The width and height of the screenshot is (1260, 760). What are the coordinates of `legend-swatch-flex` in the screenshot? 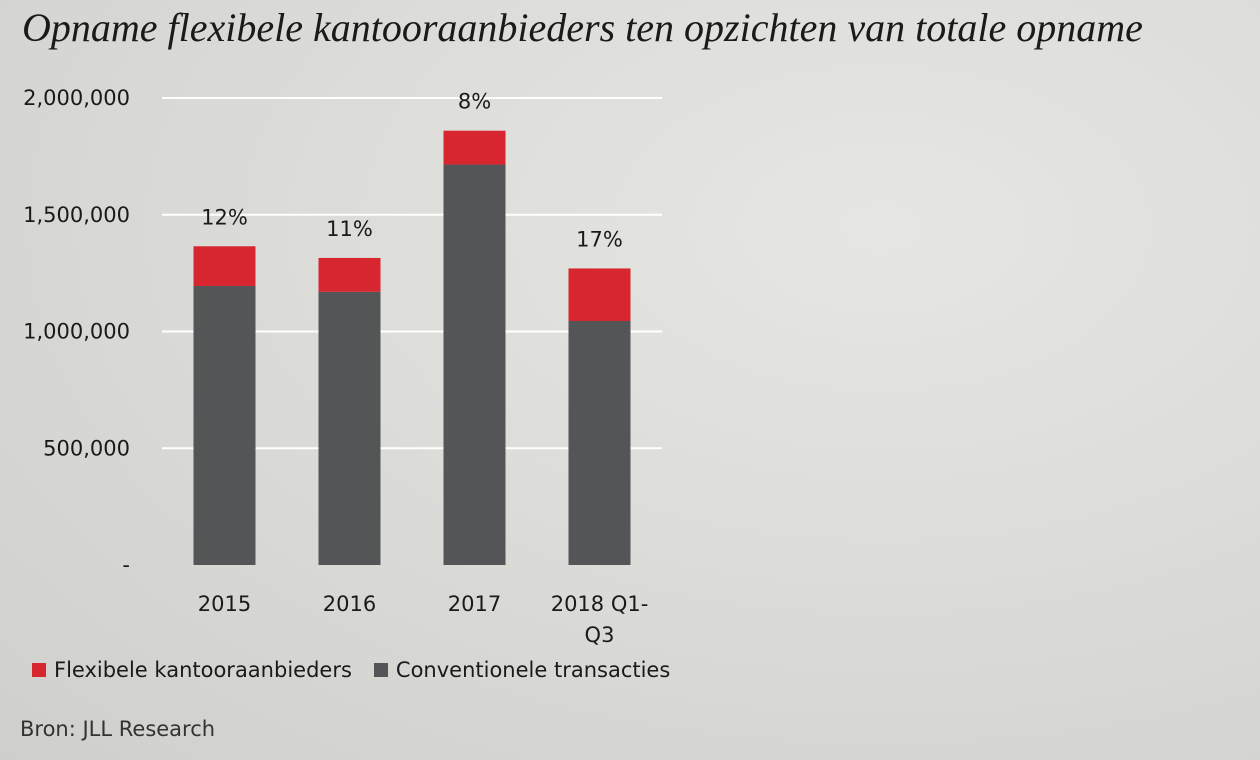 It's located at (39, 670).